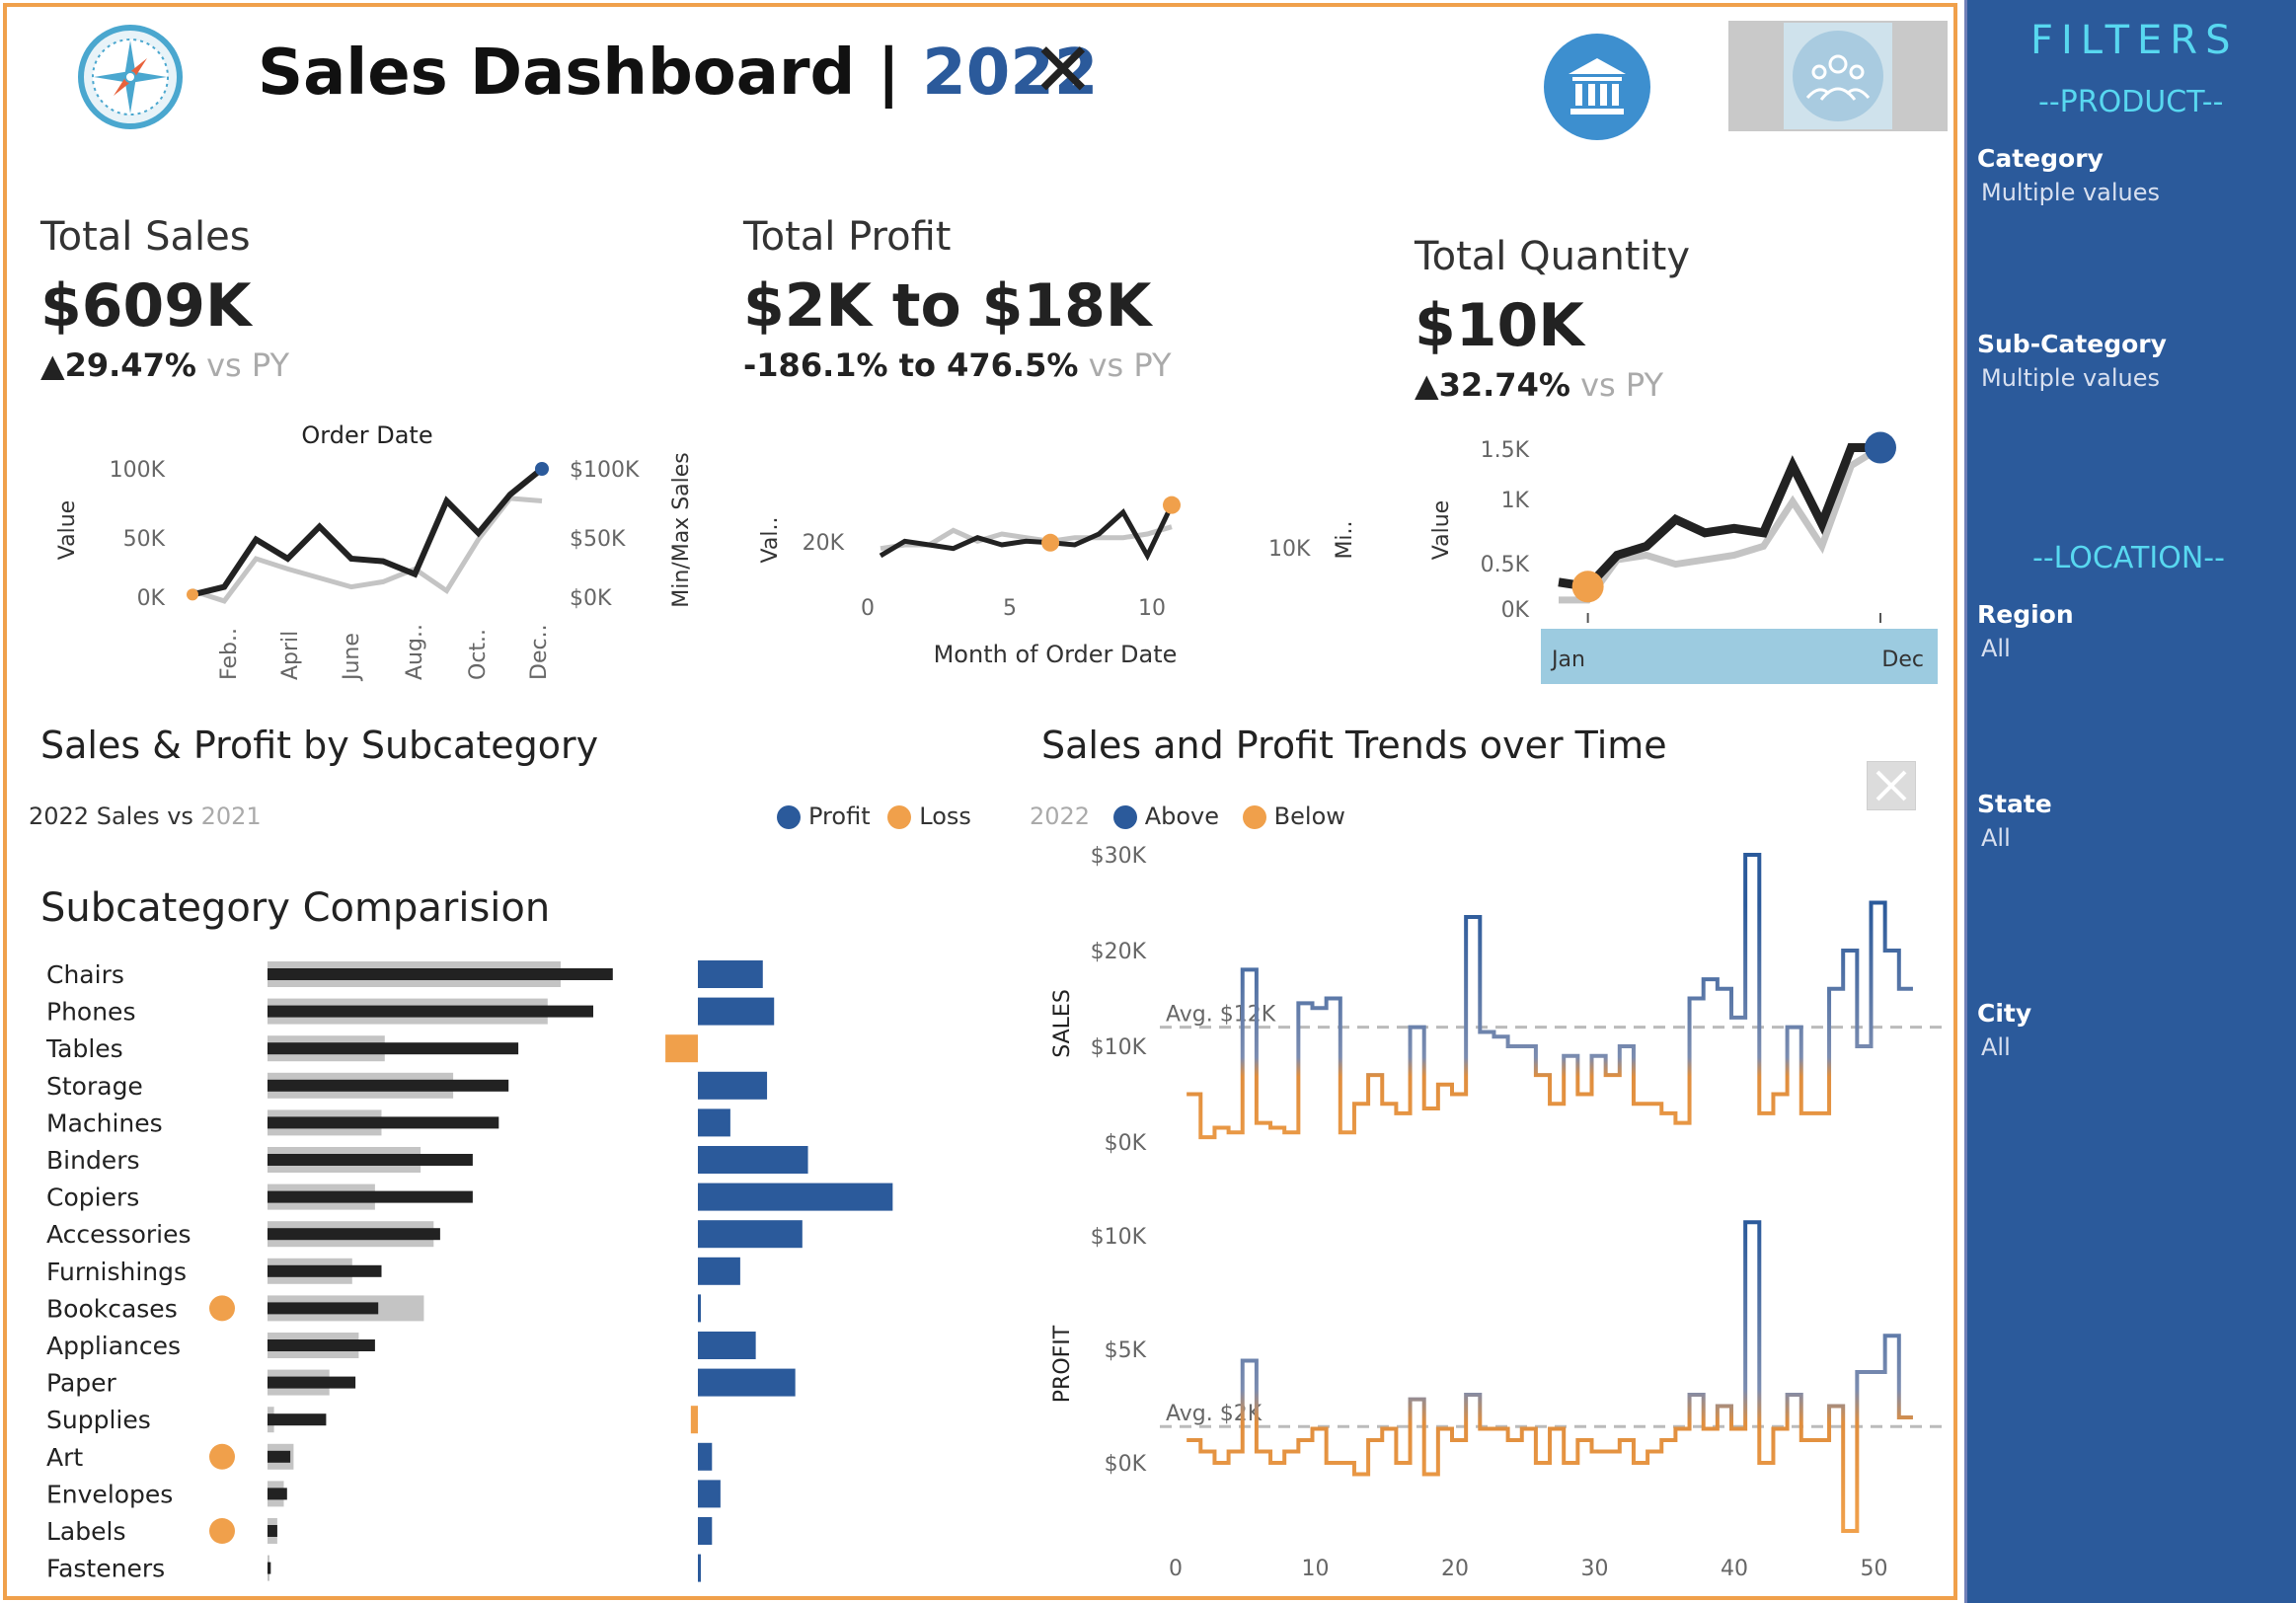 The width and height of the screenshot is (2296, 1603). What do you see at coordinates (94, 1086) in the screenshot?
I see `subcategory-label: Storage` at bounding box center [94, 1086].